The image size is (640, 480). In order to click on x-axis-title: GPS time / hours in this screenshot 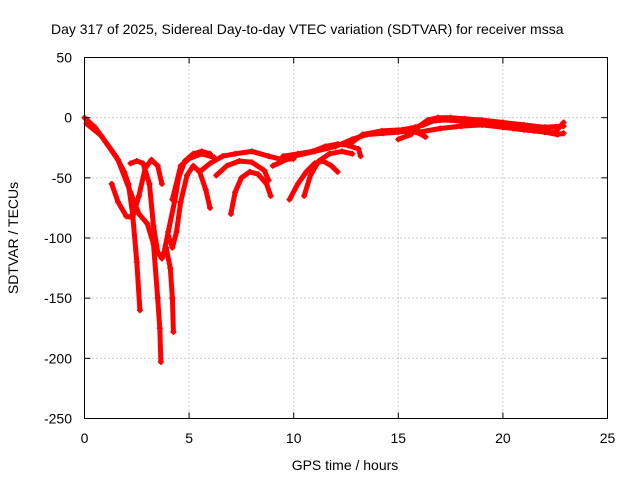, I will do `click(345, 465)`.